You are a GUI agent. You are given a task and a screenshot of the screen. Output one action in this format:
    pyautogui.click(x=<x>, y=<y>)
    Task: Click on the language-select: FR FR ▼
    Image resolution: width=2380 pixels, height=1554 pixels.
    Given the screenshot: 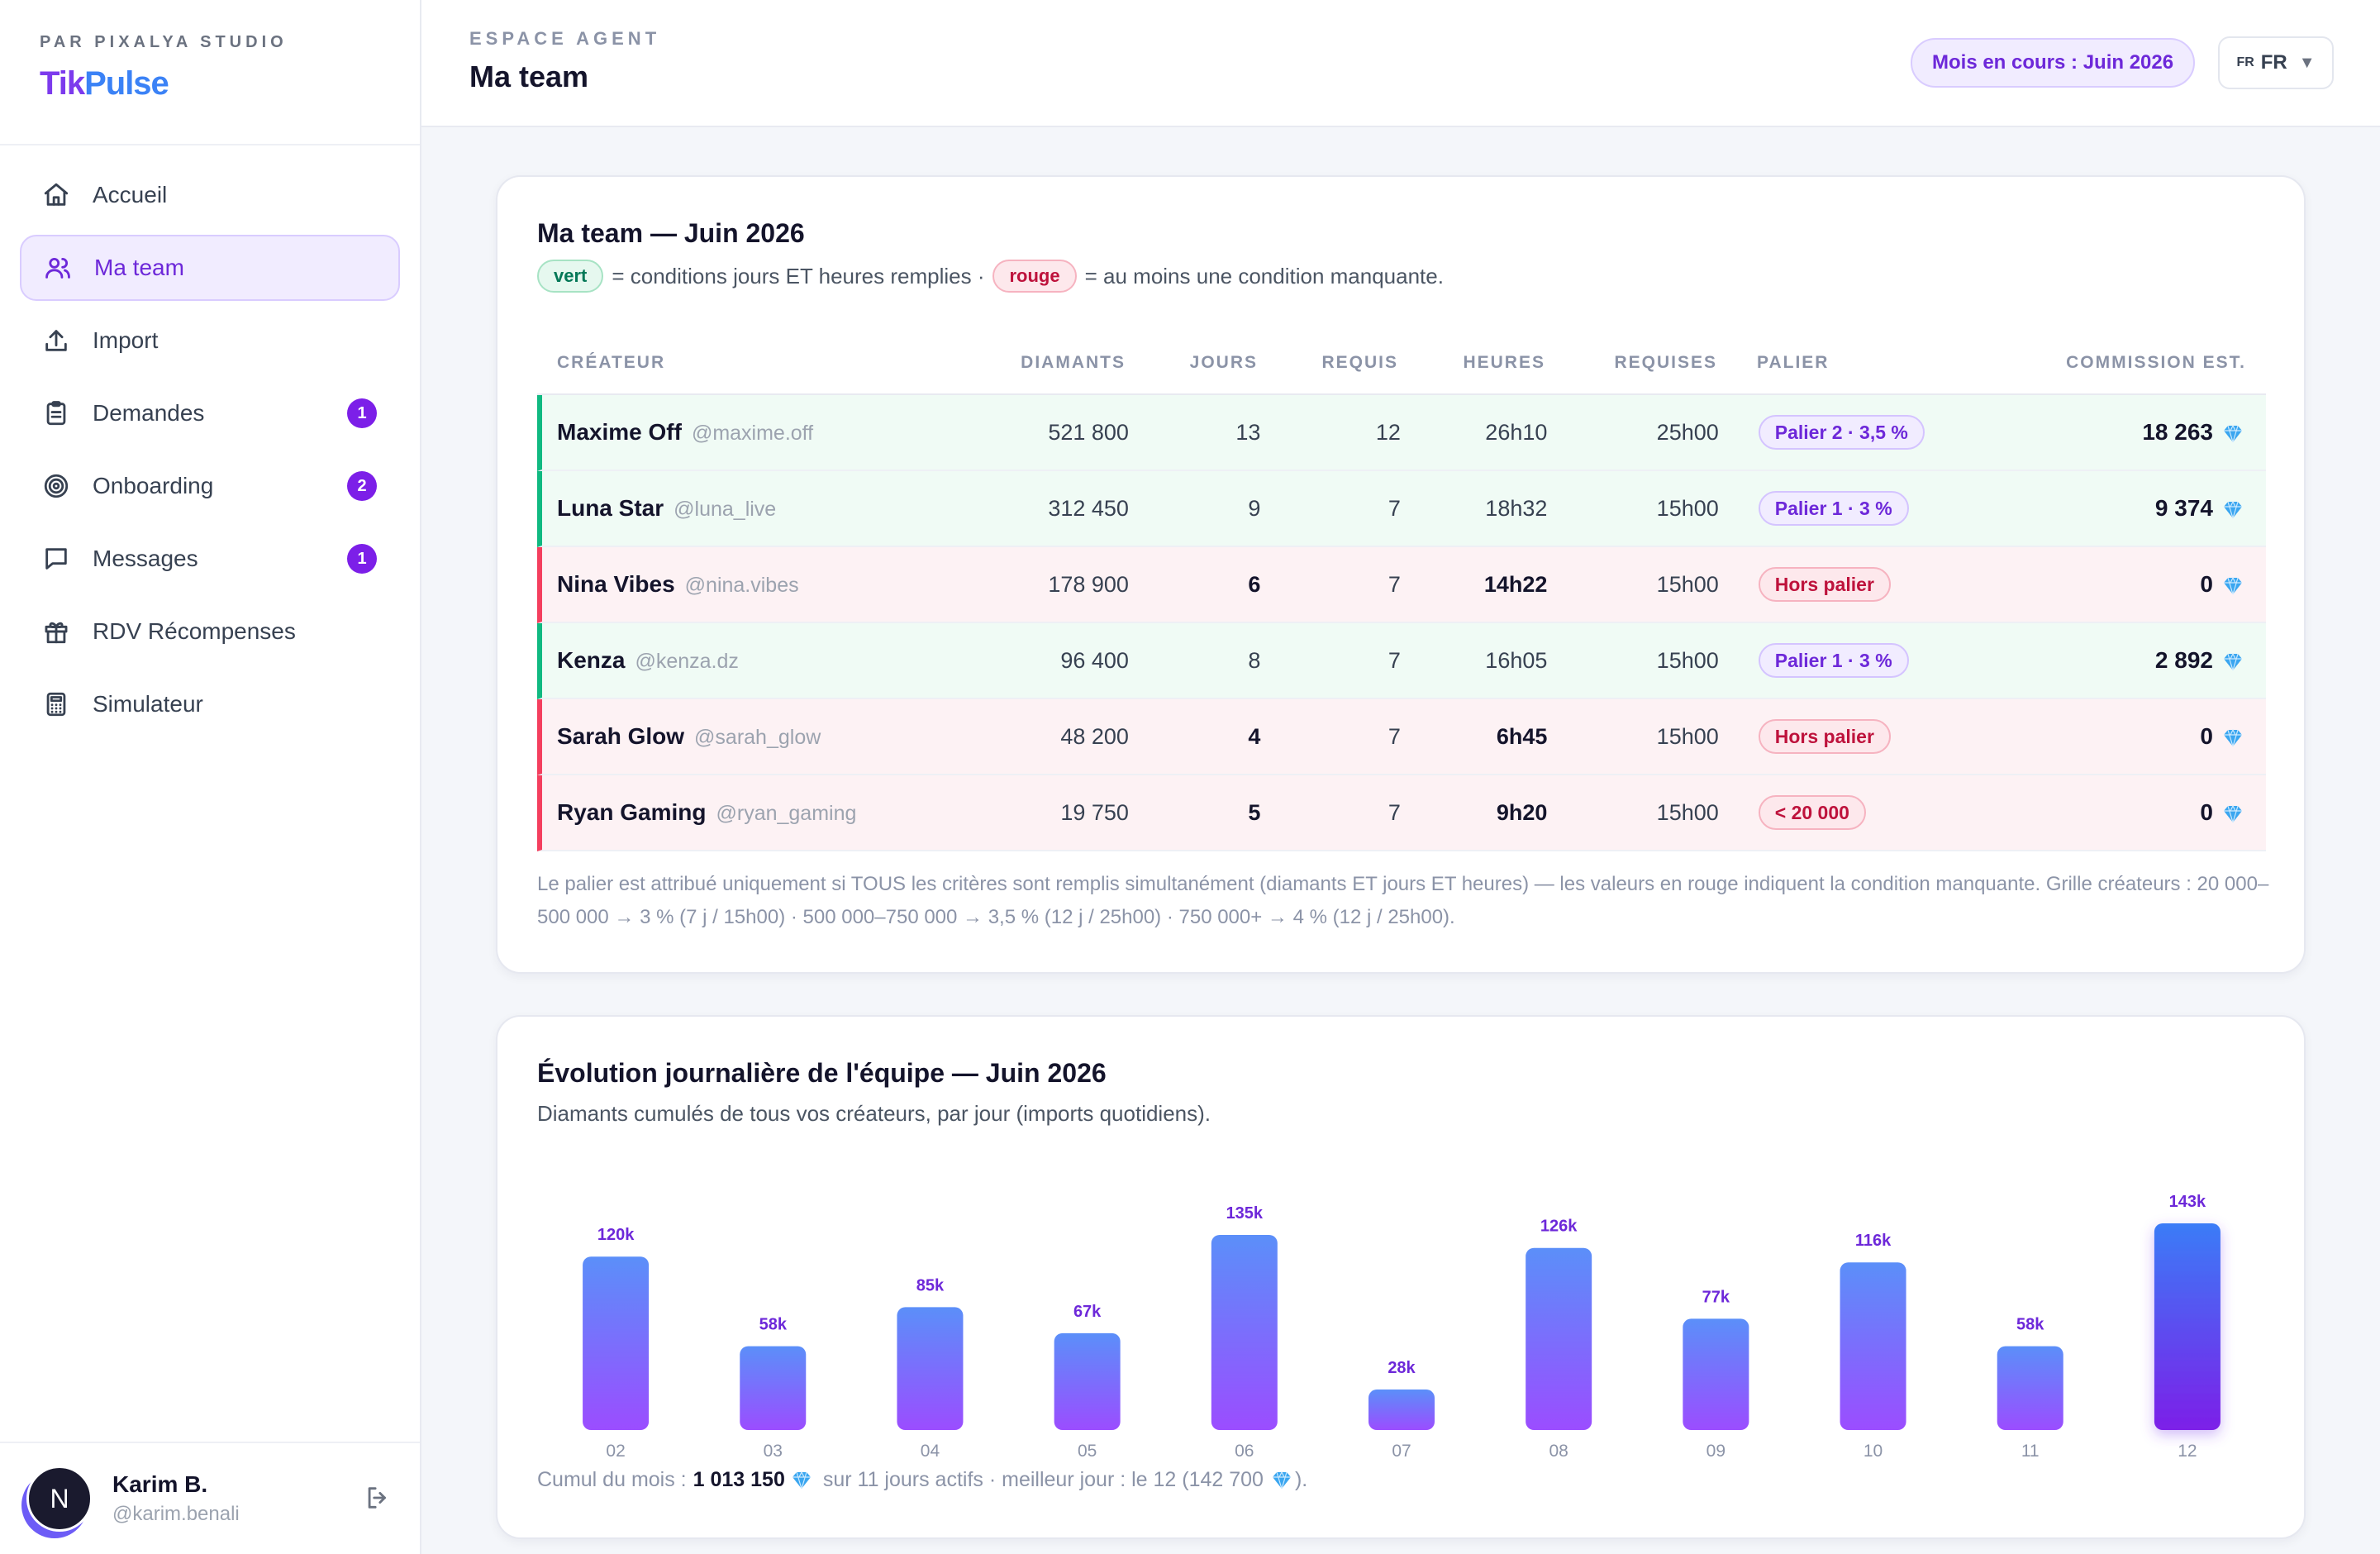 What is the action you would take?
    pyautogui.click(x=2276, y=62)
    